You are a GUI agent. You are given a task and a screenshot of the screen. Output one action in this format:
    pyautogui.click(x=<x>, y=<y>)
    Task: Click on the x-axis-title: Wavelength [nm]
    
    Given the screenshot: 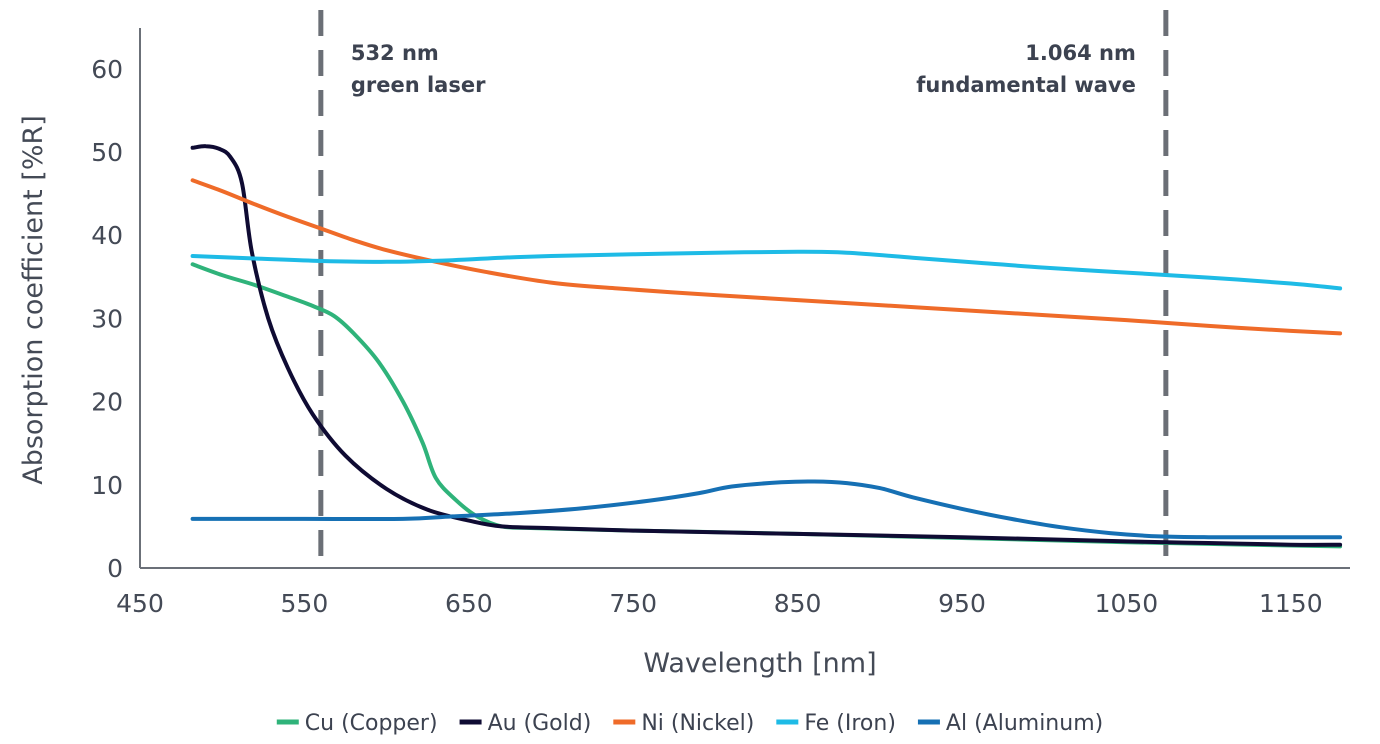 What is the action you would take?
    pyautogui.click(x=759, y=663)
    